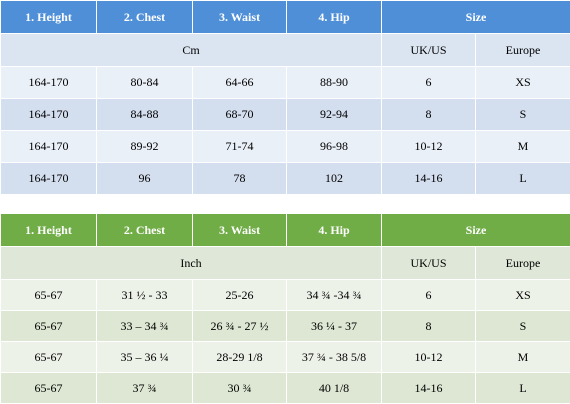 Image resolution: width=570 pixels, height=404 pixels. I want to click on unit-row: Cm UK/US Europe, so click(285, 50).